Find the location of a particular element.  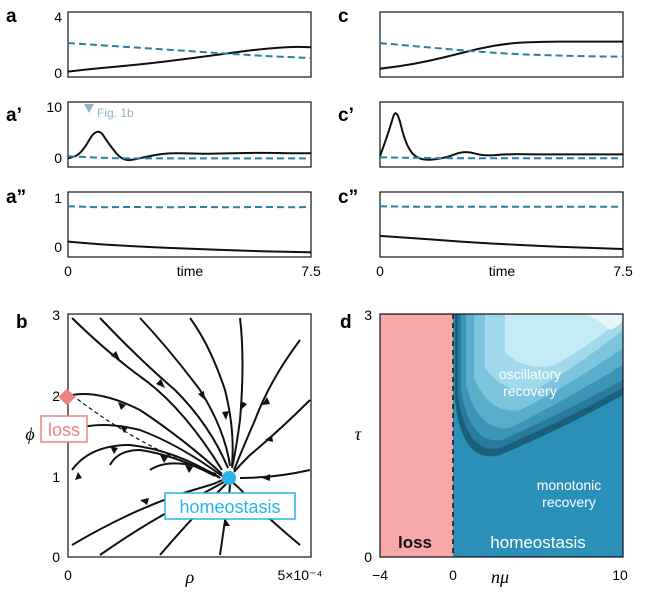

mono-label-2: recovery is located at coordinates (569, 502).